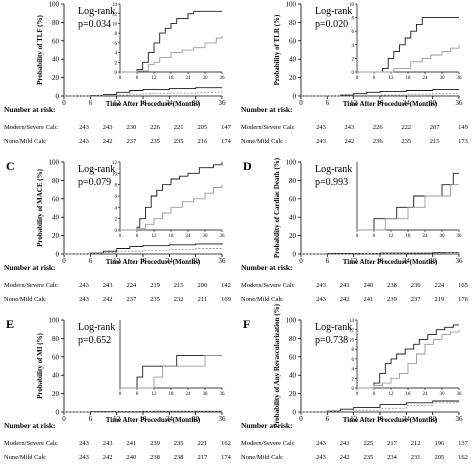 The image size is (474, 474). I want to click on inset-y-tick-label: 6, so click(116, 197).